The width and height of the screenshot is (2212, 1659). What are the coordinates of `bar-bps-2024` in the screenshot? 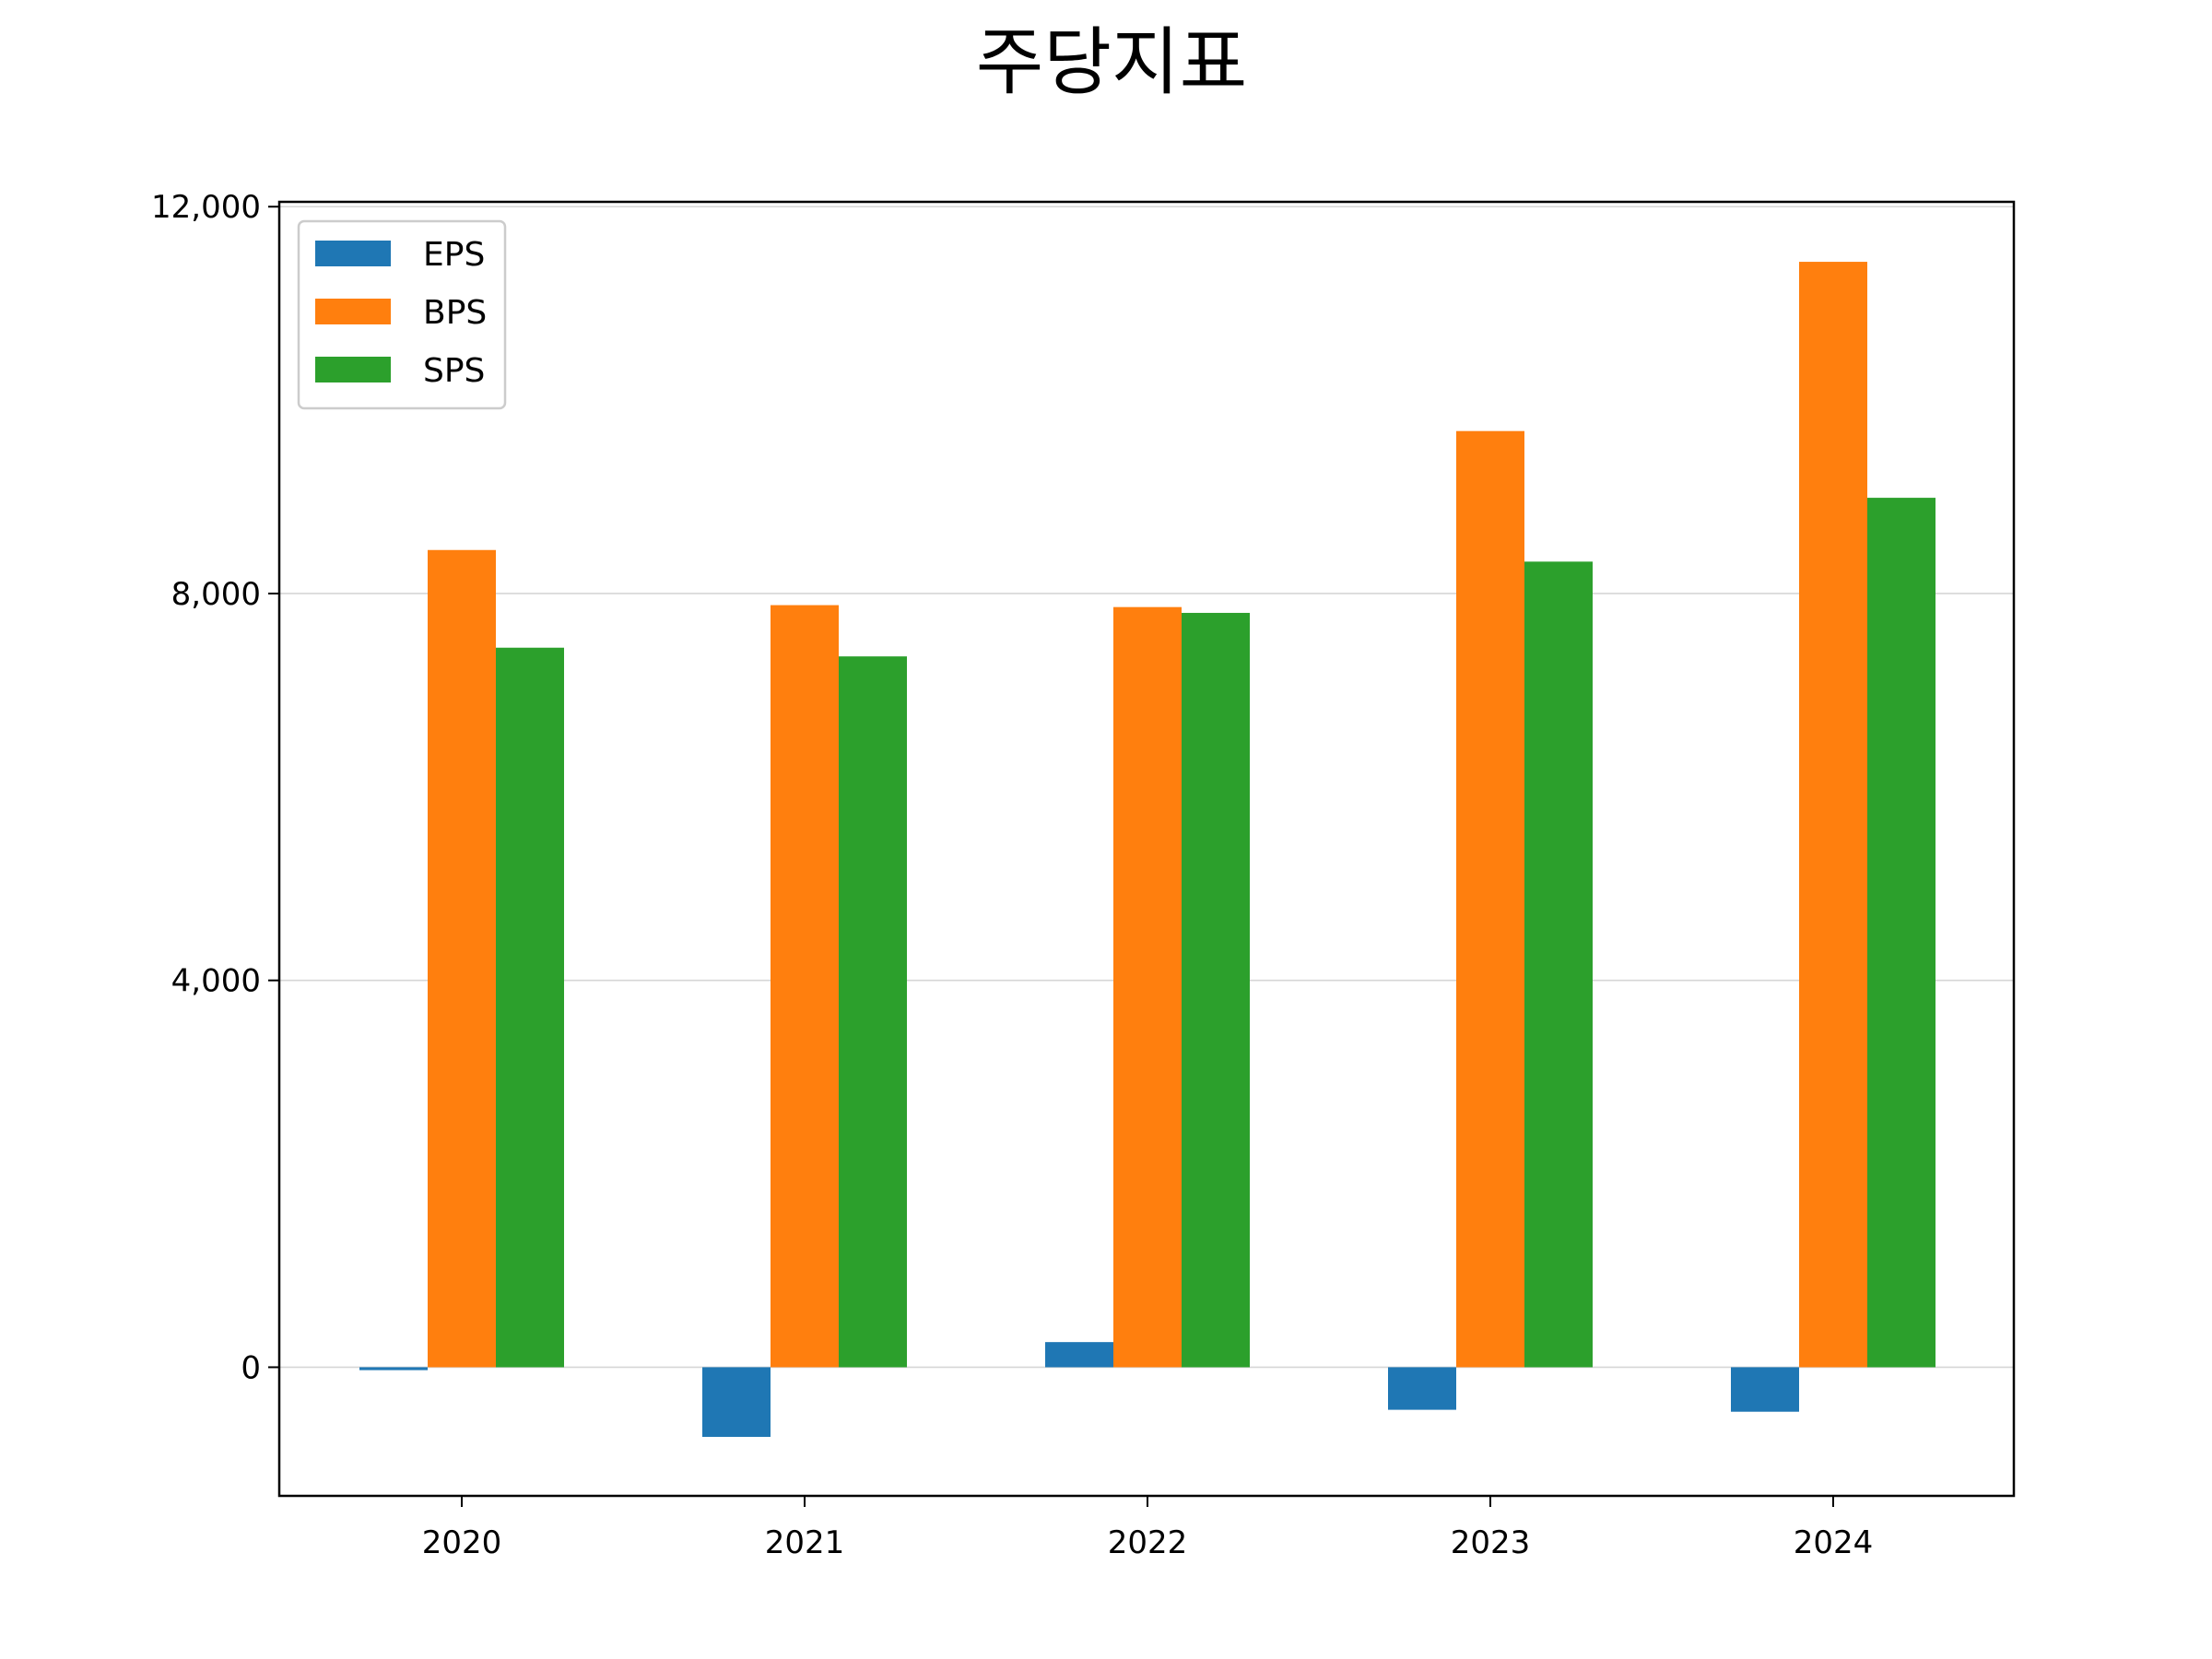 It's located at (1833, 815).